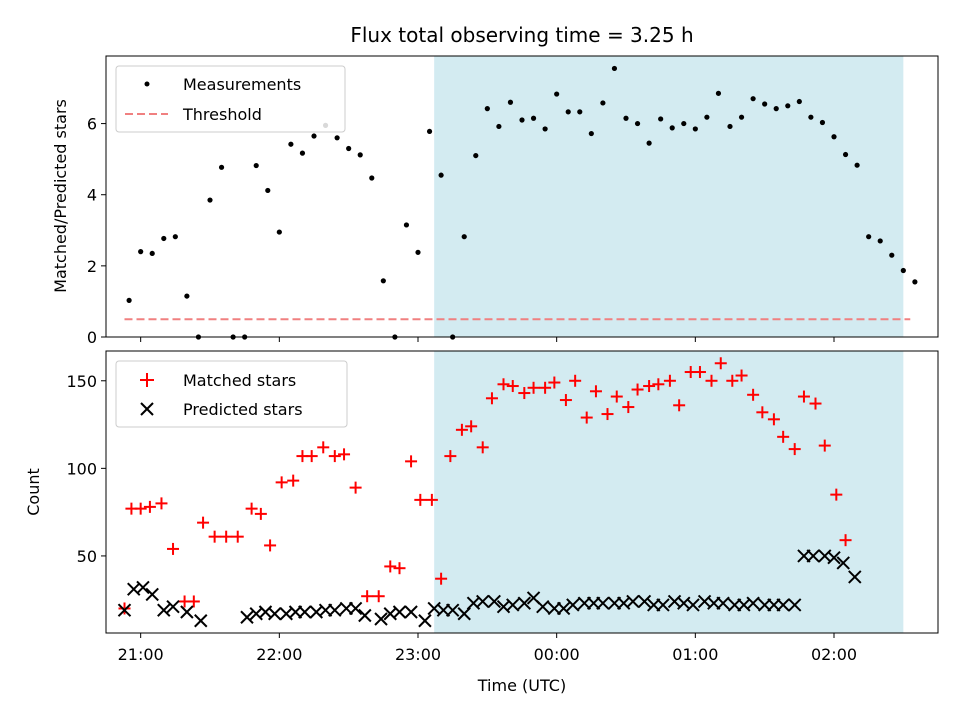  I want to click on y-tick-label: 150, so click(81, 381).